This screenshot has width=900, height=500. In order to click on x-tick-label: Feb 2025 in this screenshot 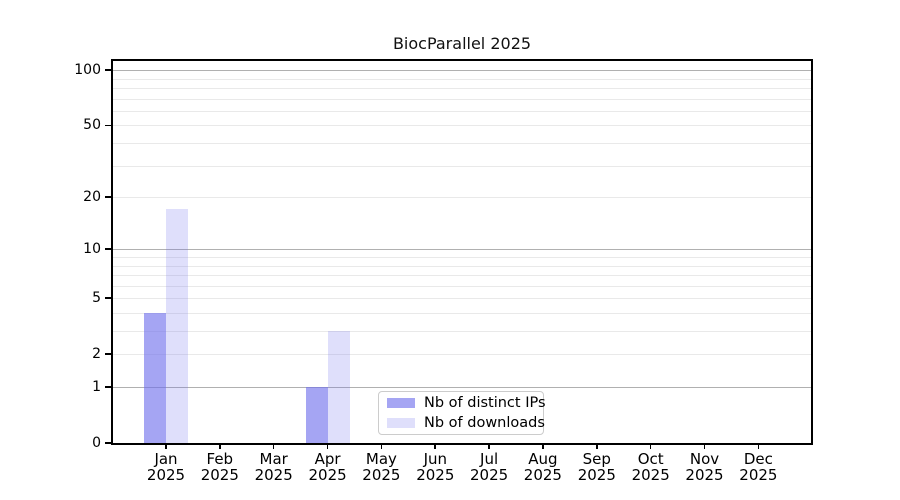, I will do `click(219, 467)`.